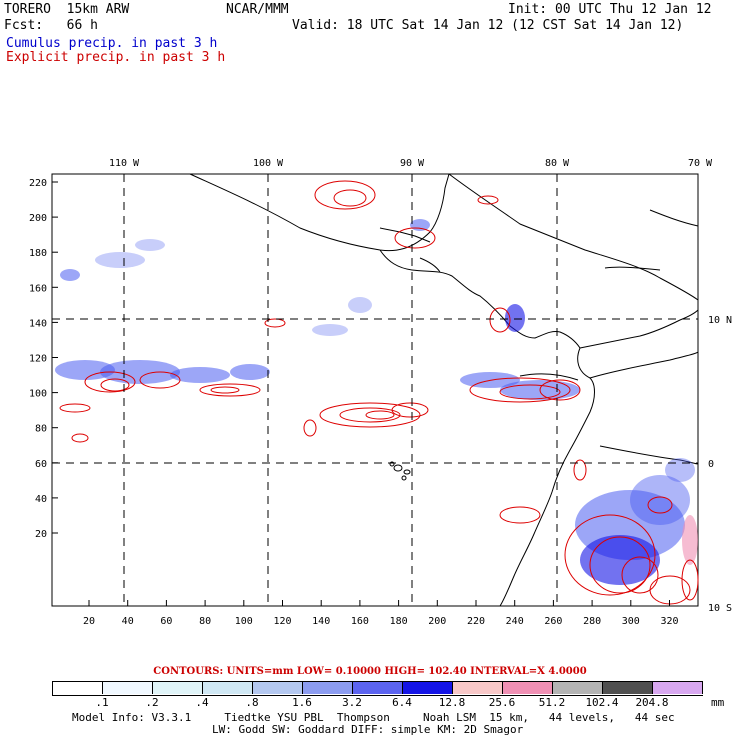 The image size is (740, 740). Describe the element at coordinates (282, 621) in the screenshot. I see `x-tick-label: 120` at that location.